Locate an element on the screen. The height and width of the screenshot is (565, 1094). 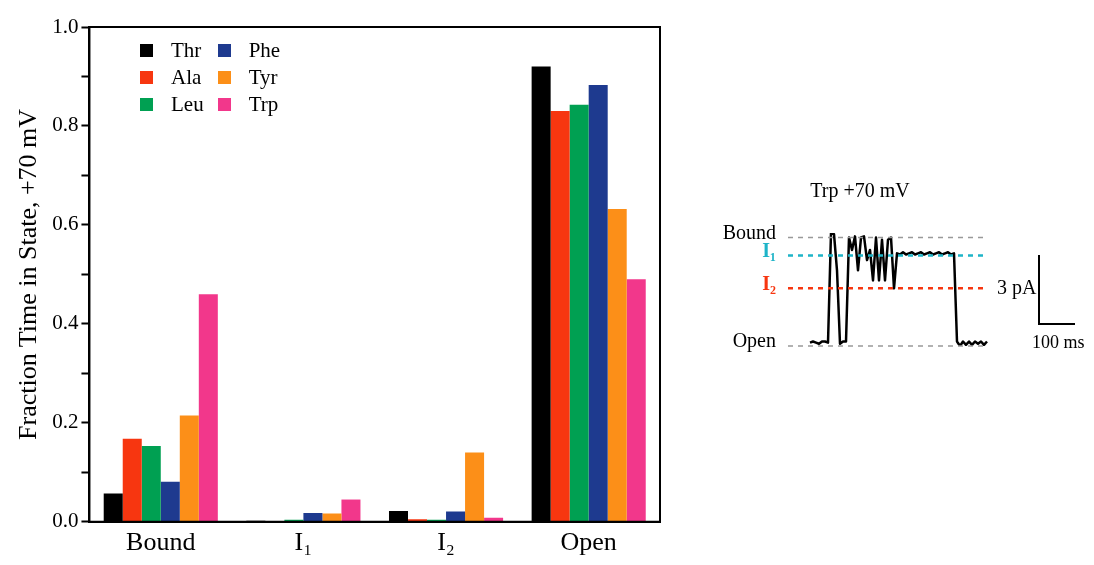
legend-label: Trp is located at coordinates (263, 104).